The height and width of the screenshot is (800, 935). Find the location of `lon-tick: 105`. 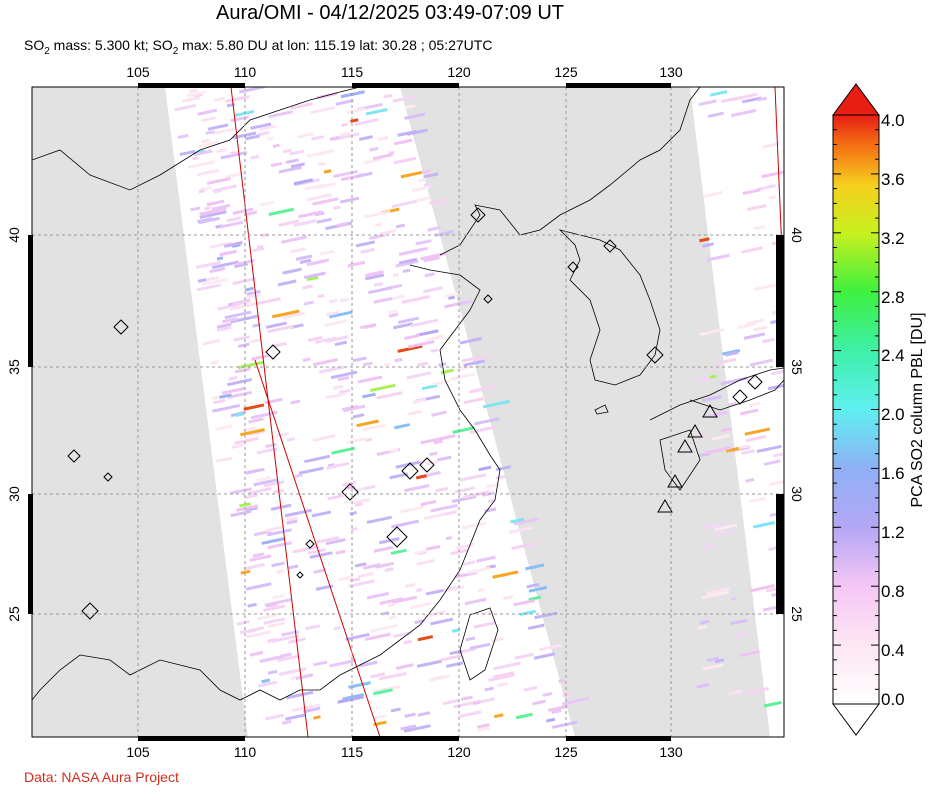

lon-tick: 105 is located at coordinates (138, 752).